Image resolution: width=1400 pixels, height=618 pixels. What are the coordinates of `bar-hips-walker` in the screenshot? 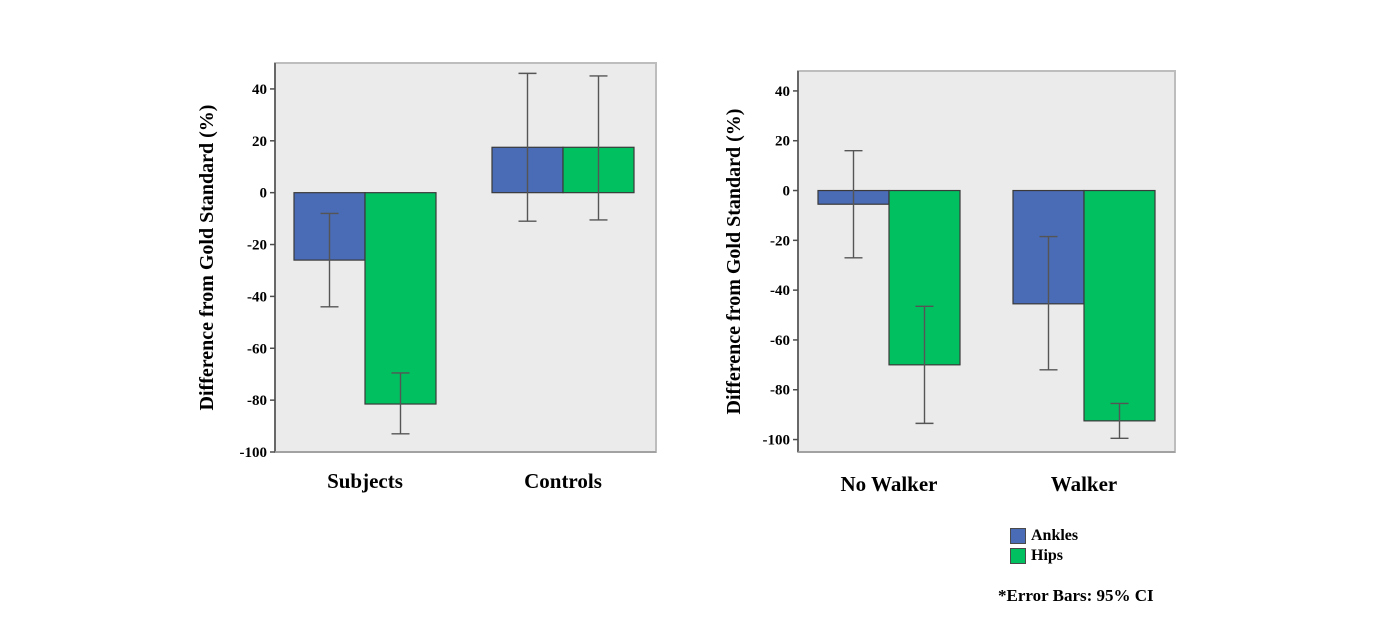 It's located at (1119, 305).